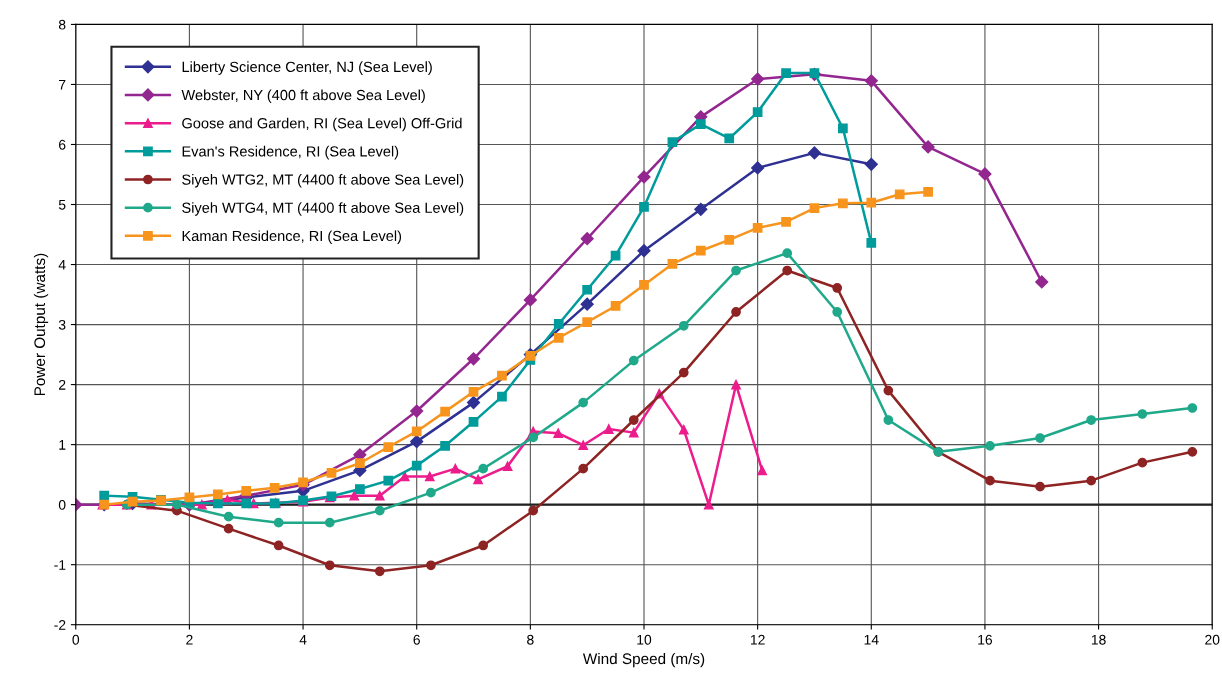 The image size is (1222, 698). Describe the element at coordinates (60, 565) in the screenshot. I see `y-tick-label: -1` at that location.